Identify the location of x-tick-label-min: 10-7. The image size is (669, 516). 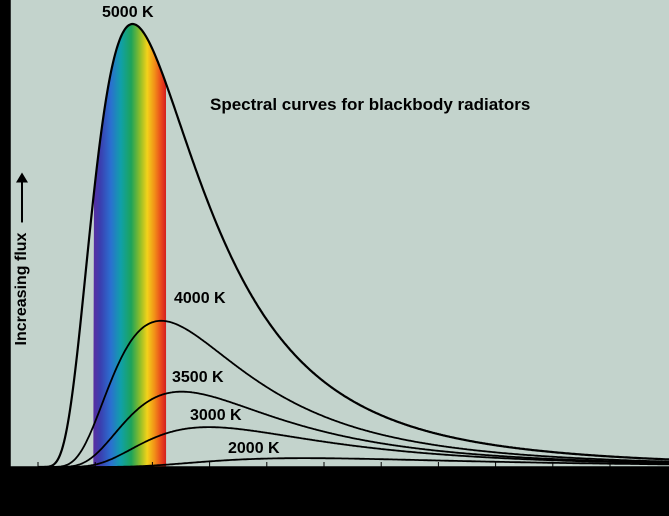
(27, 480).